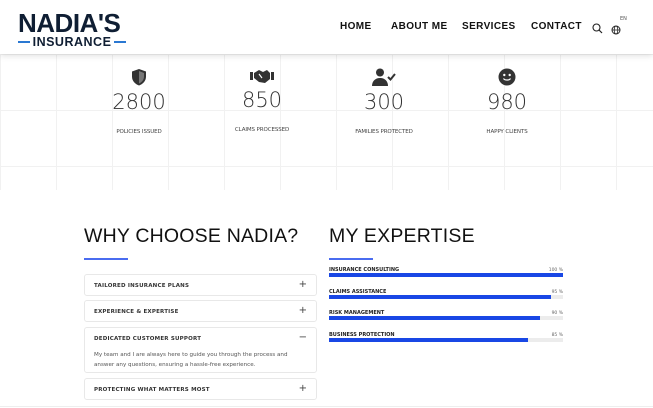 The height and width of the screenshot is (408, 653). What do you see at coordinates (402, 236) in the screenshot?
I see `expertise-title: MY EXPERTISE` at bounding box center [402, 236].